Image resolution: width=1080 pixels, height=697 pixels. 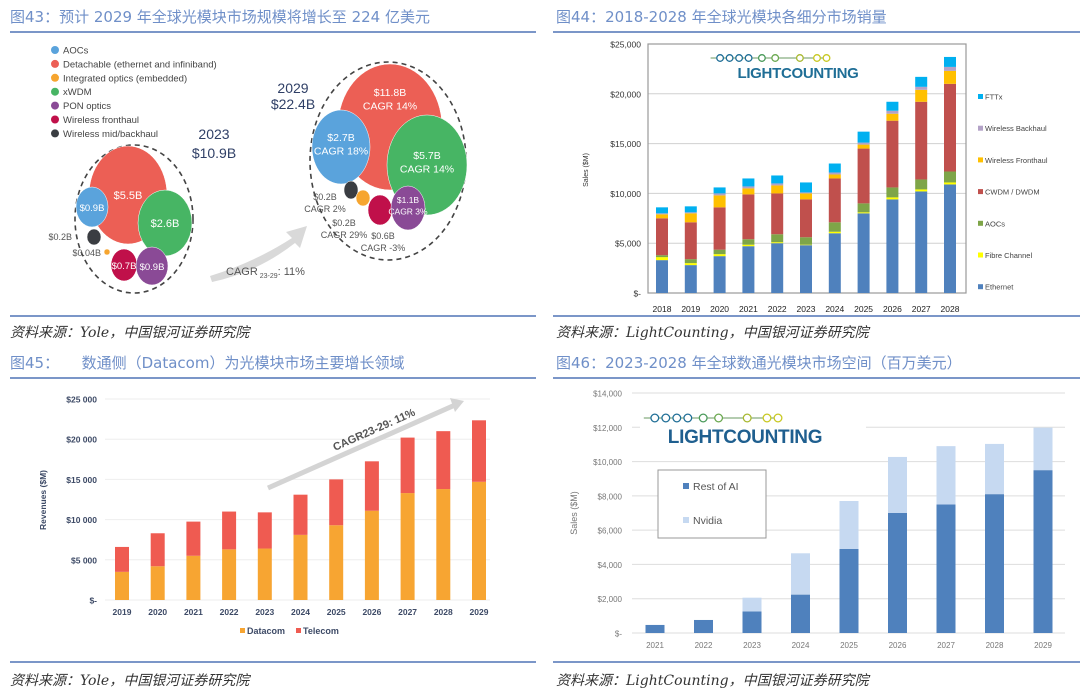 What do you see at coordinates (863, 176) in the screenshot?
I see `bar-cwdm-dwdm-2025` at bounding box center [863, 176].